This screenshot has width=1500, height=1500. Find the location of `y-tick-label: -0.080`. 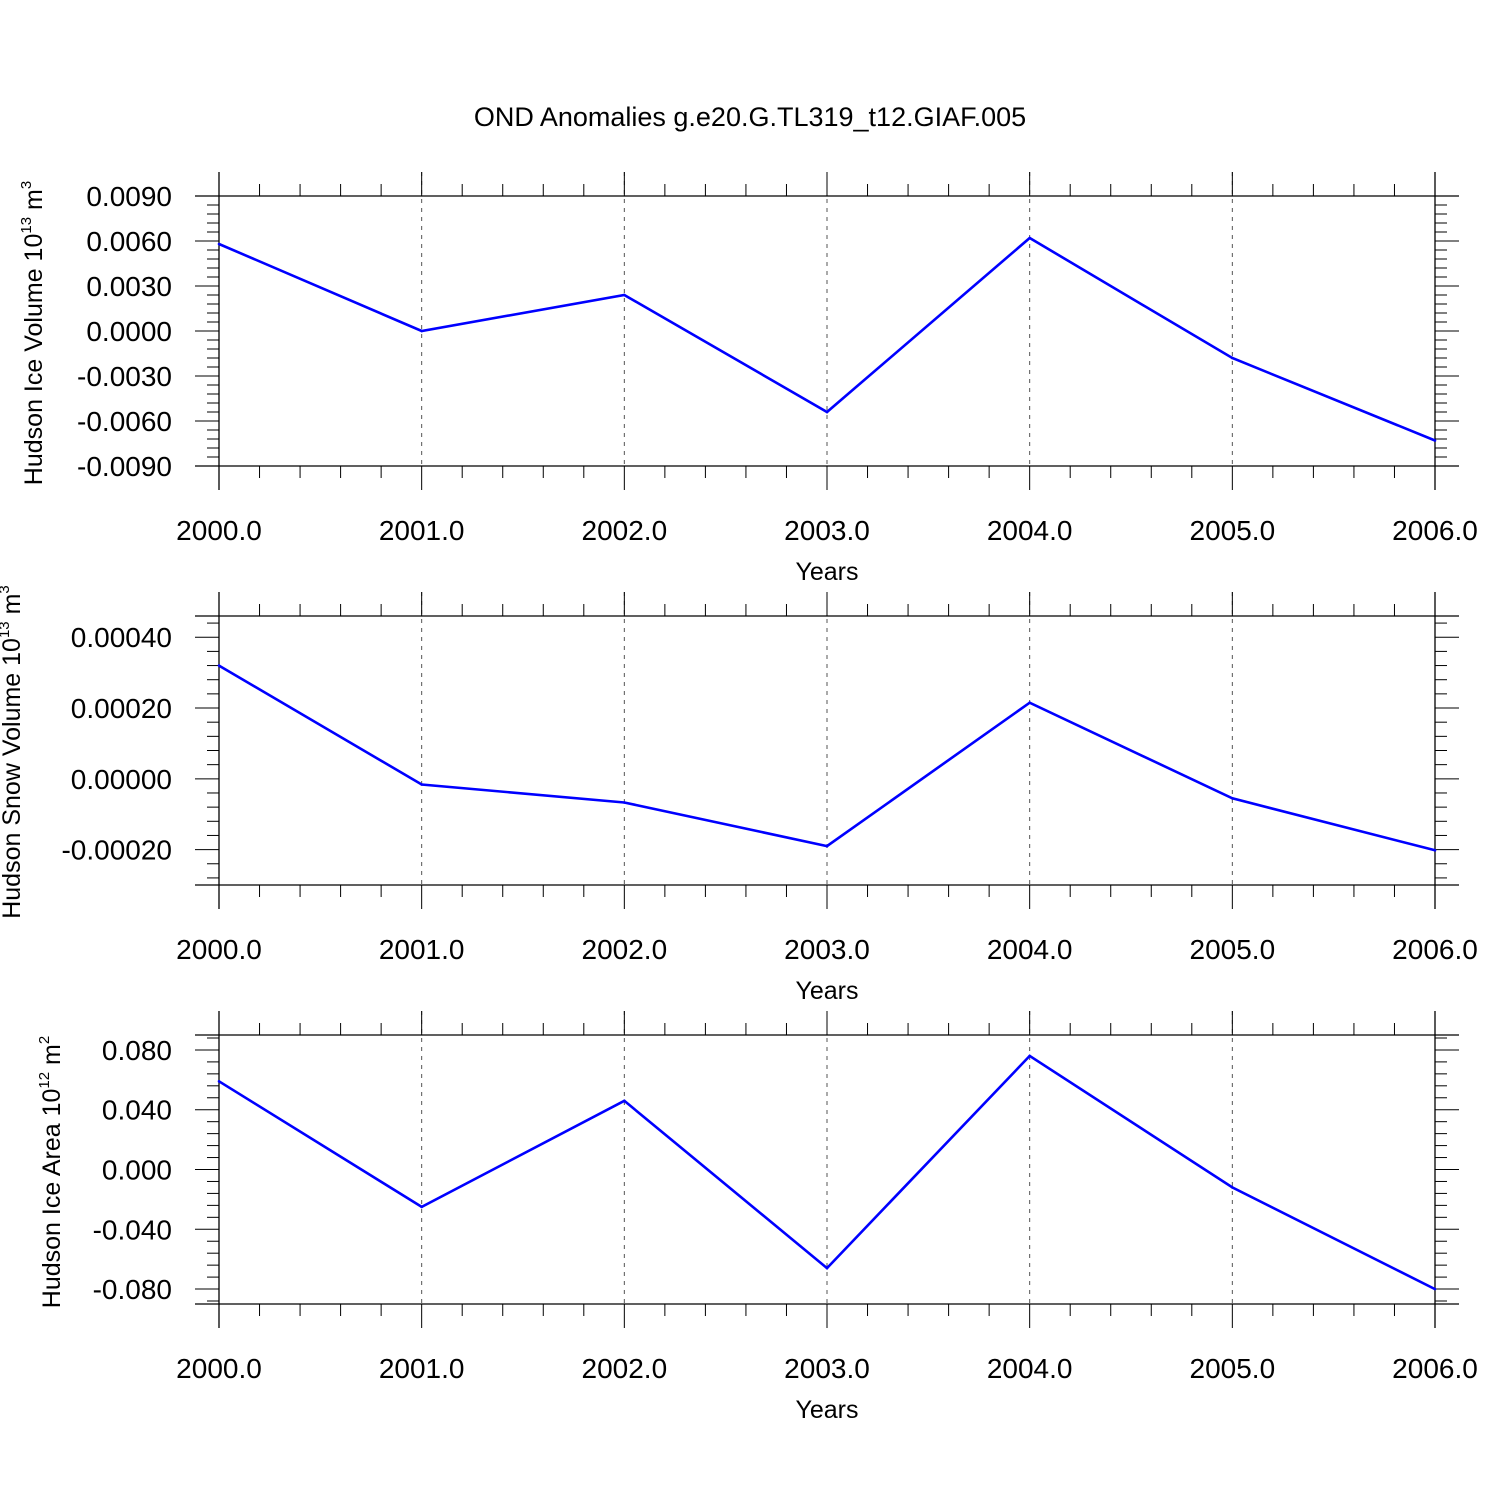

y-tick-label: -0.080 is located at coordinates (132, 1289).